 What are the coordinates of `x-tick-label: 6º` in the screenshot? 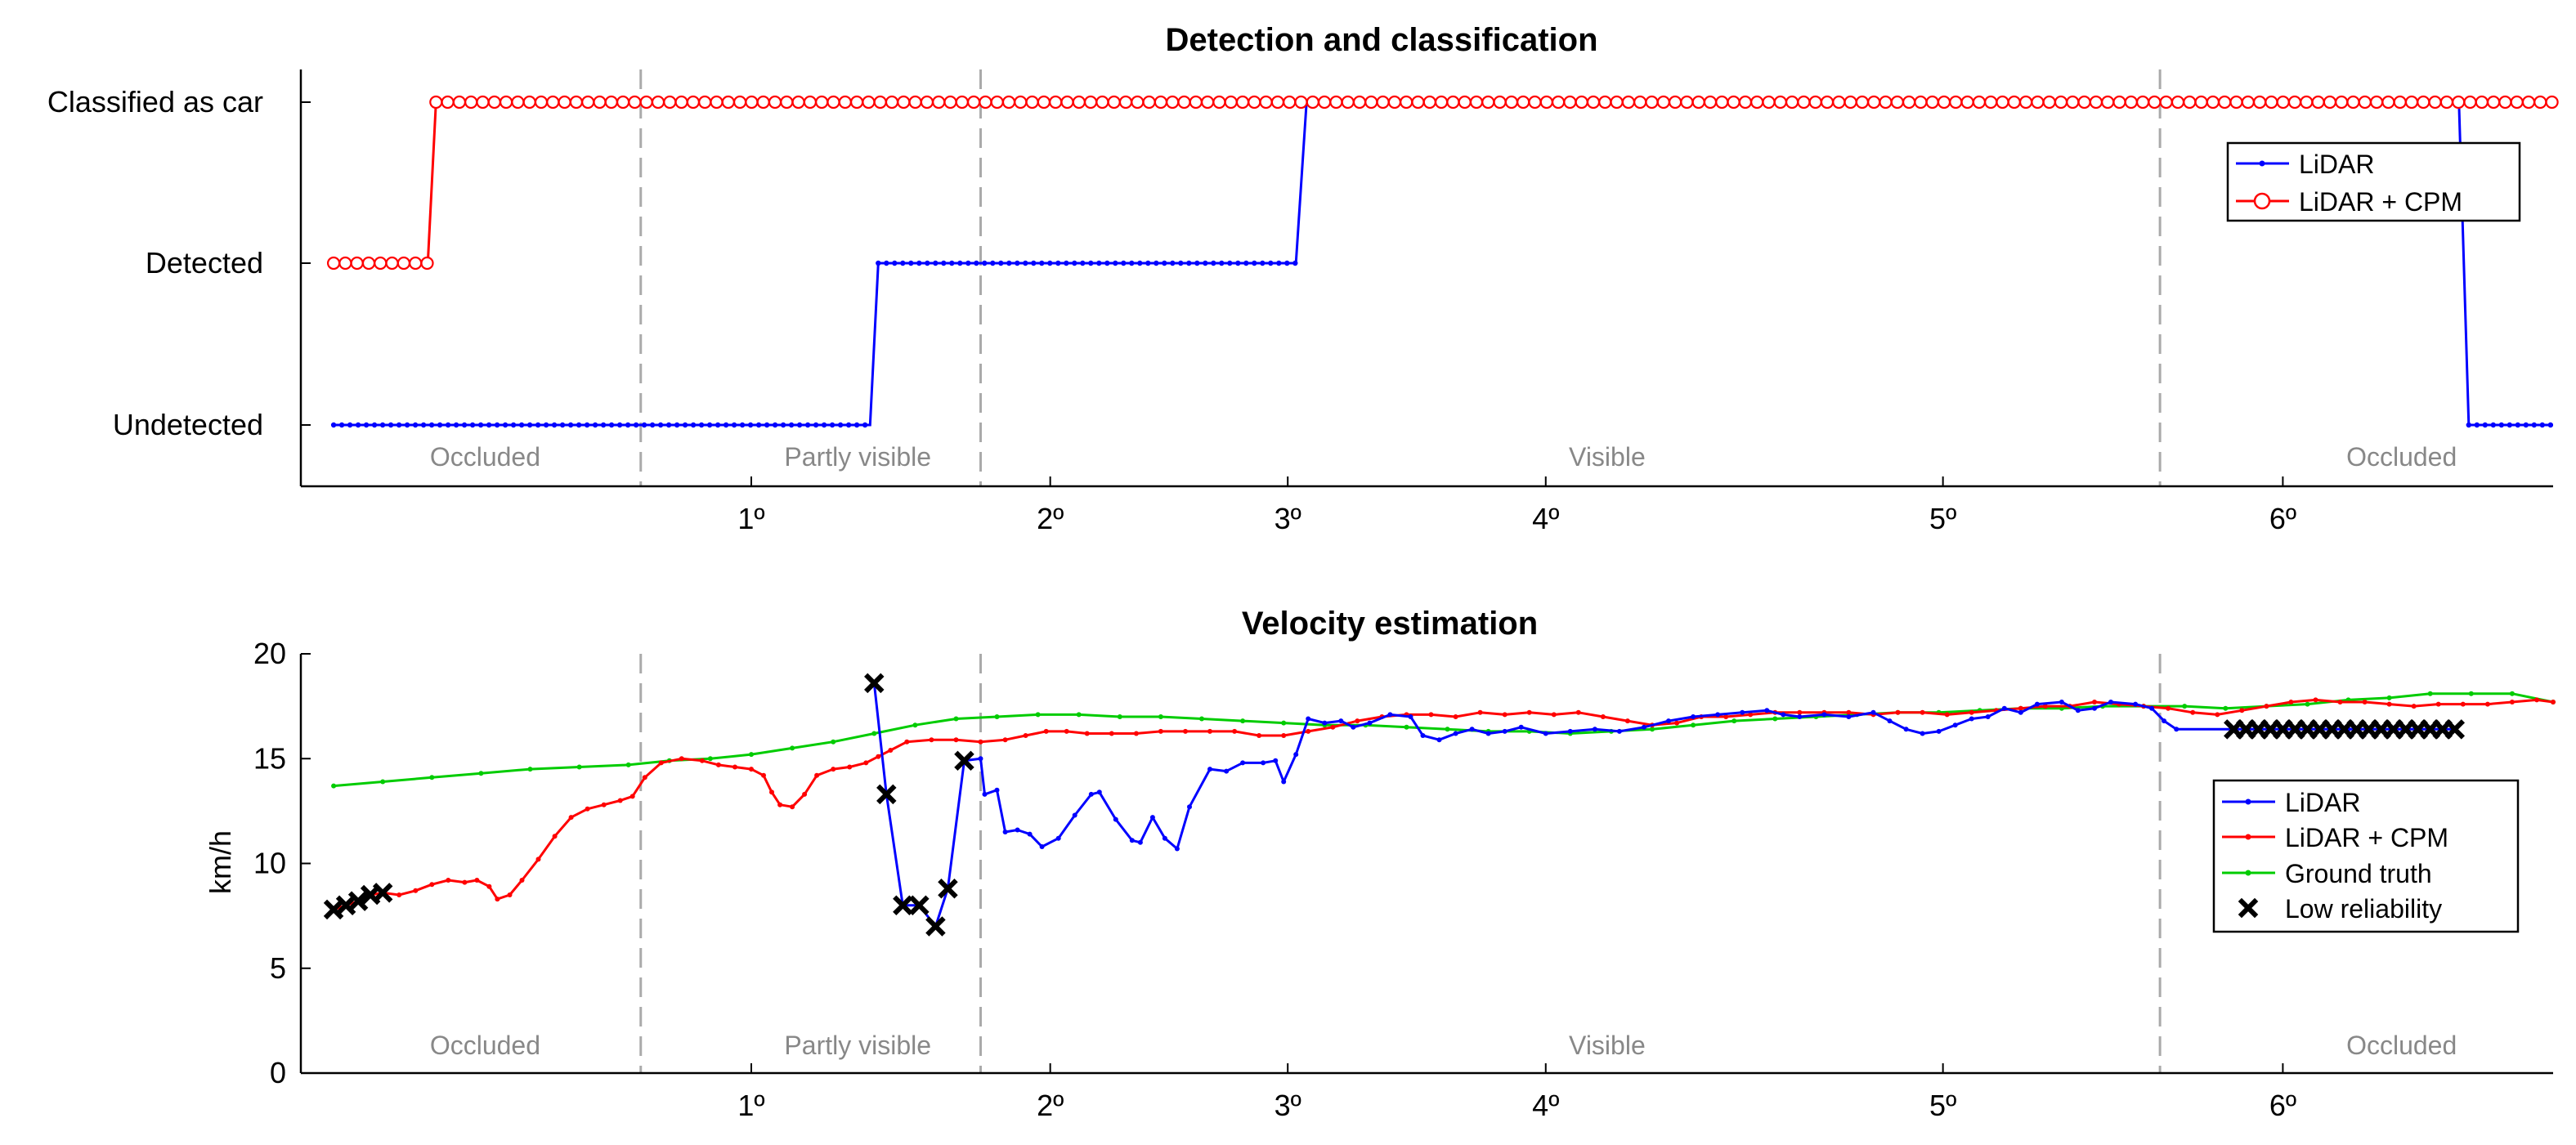 It's located at (2282, 1105).